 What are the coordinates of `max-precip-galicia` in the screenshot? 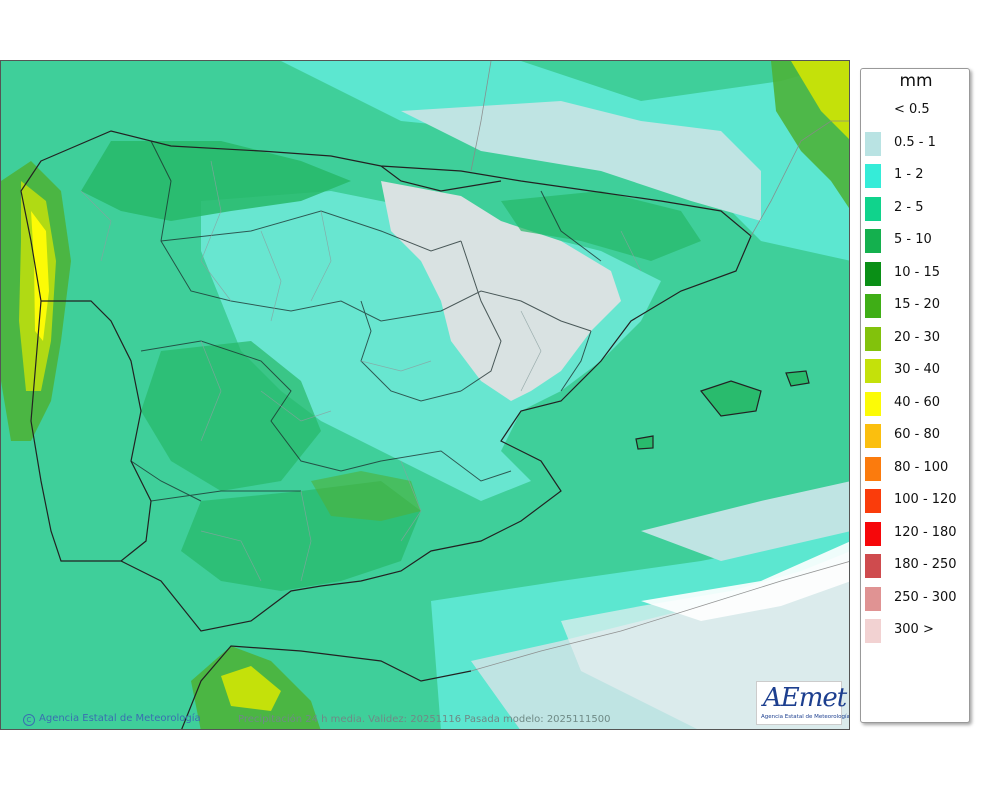 It's located at (40, 276).